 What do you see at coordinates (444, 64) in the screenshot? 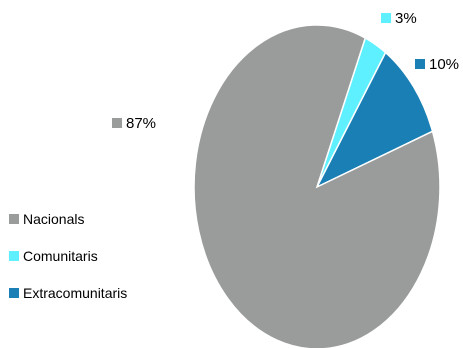
I see `value-label-extracomunitaris: 10%` at bounding box center [444, 64].